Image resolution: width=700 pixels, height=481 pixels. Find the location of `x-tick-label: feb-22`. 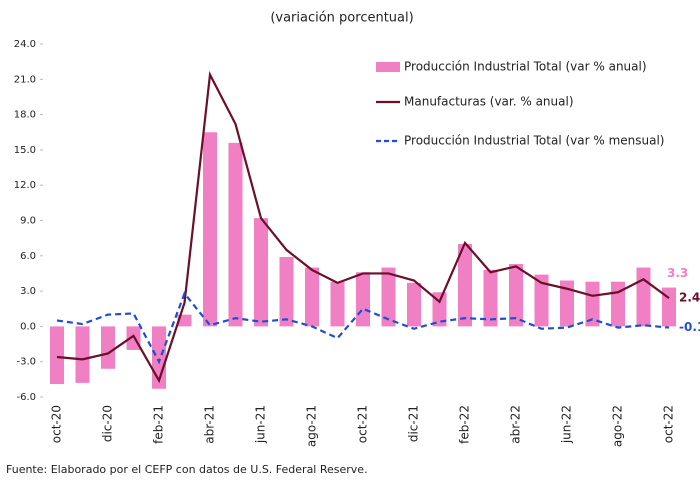

x-tick-label: feb-22 is located at coordinates (465, 424).